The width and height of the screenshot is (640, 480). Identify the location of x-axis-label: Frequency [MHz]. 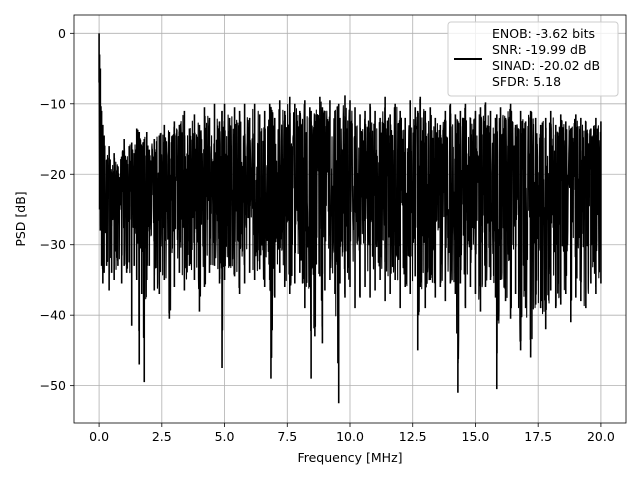
(349, 457).